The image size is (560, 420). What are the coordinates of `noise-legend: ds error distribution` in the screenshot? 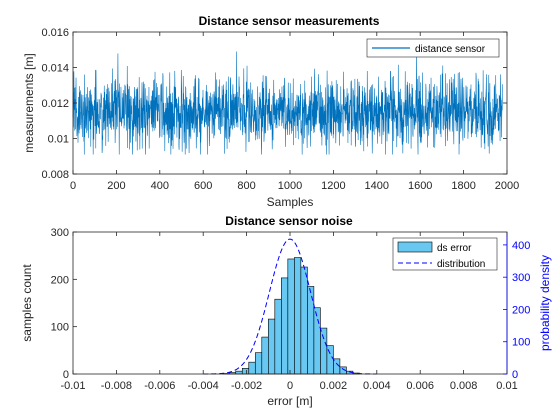 It's located at (445, 254).